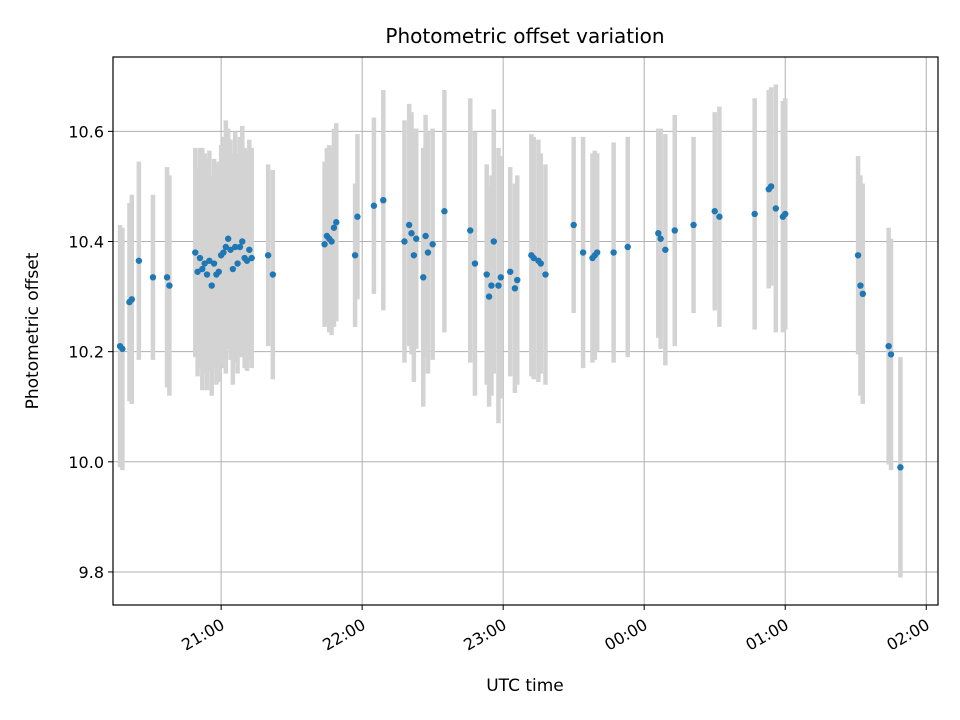 The image size is (960, 720). What do you see at coordinates (86, 462) in the screenshot?
I see `y-tick-label: 10.0` at bounding box center [86, 462].